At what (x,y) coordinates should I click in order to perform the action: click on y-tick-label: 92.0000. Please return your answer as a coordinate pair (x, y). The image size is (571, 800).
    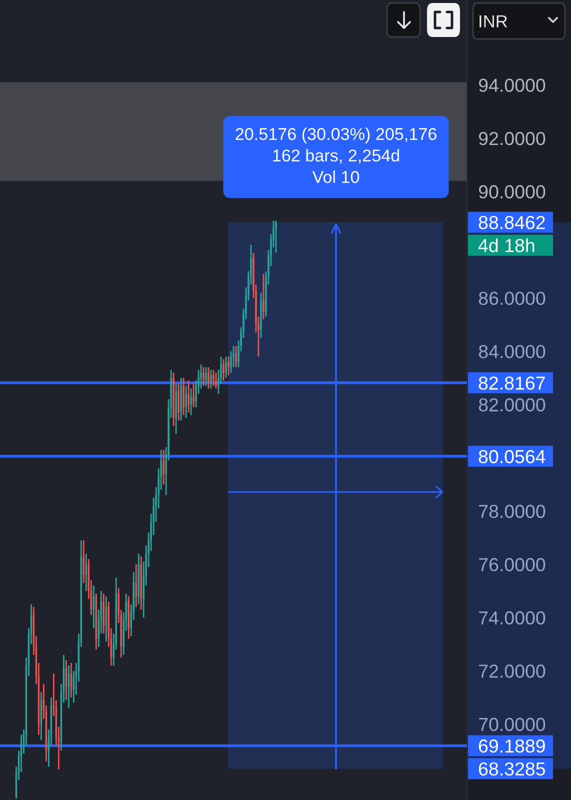
    Looking at the image, I should click on (512, 139).